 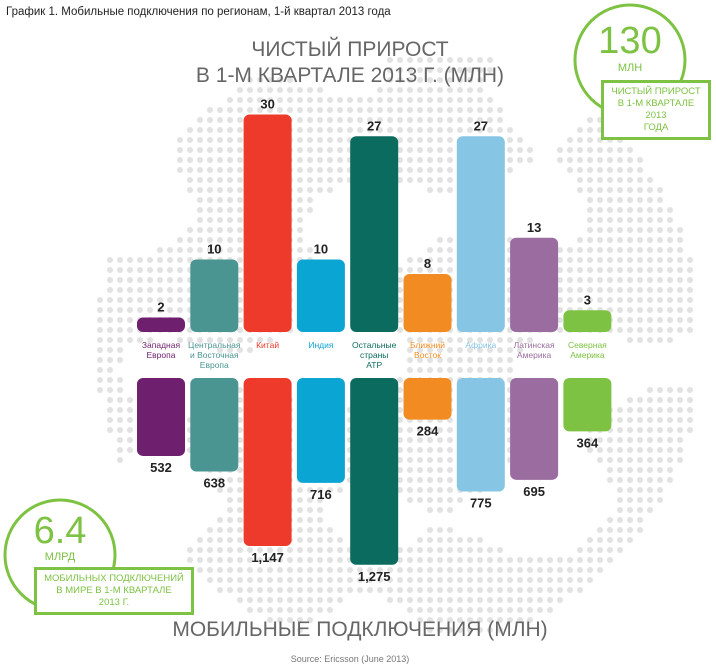 I want to click on category-label-line: страны, so click(x=374, y=355).